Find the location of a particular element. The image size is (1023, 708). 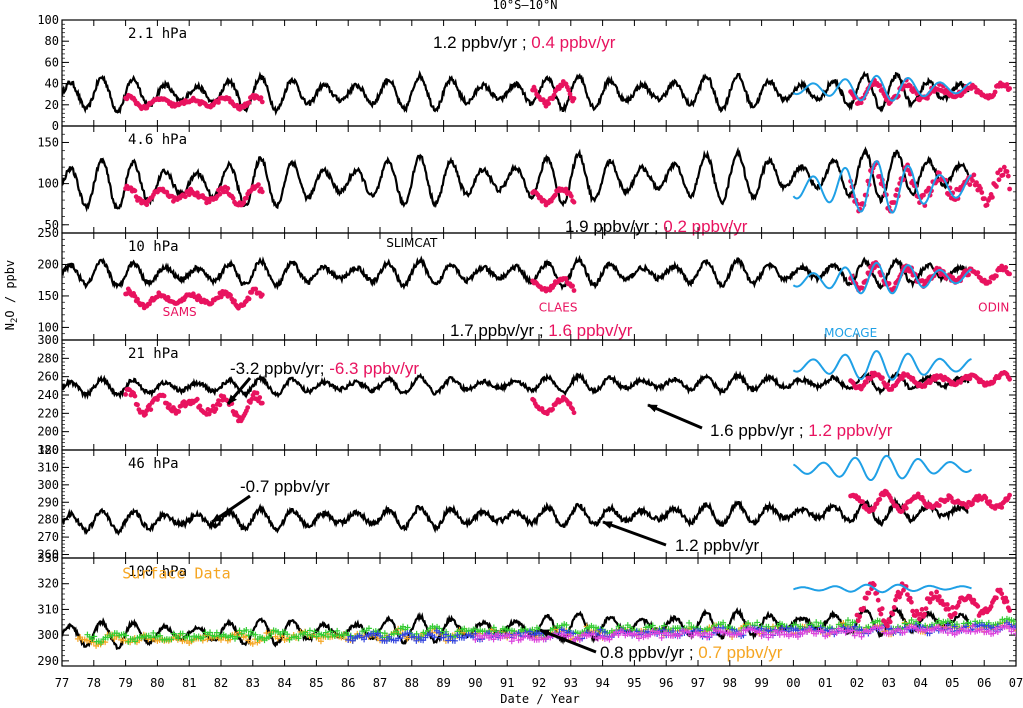

trend-annotation-part: ; is located at coordinates (801, 430).